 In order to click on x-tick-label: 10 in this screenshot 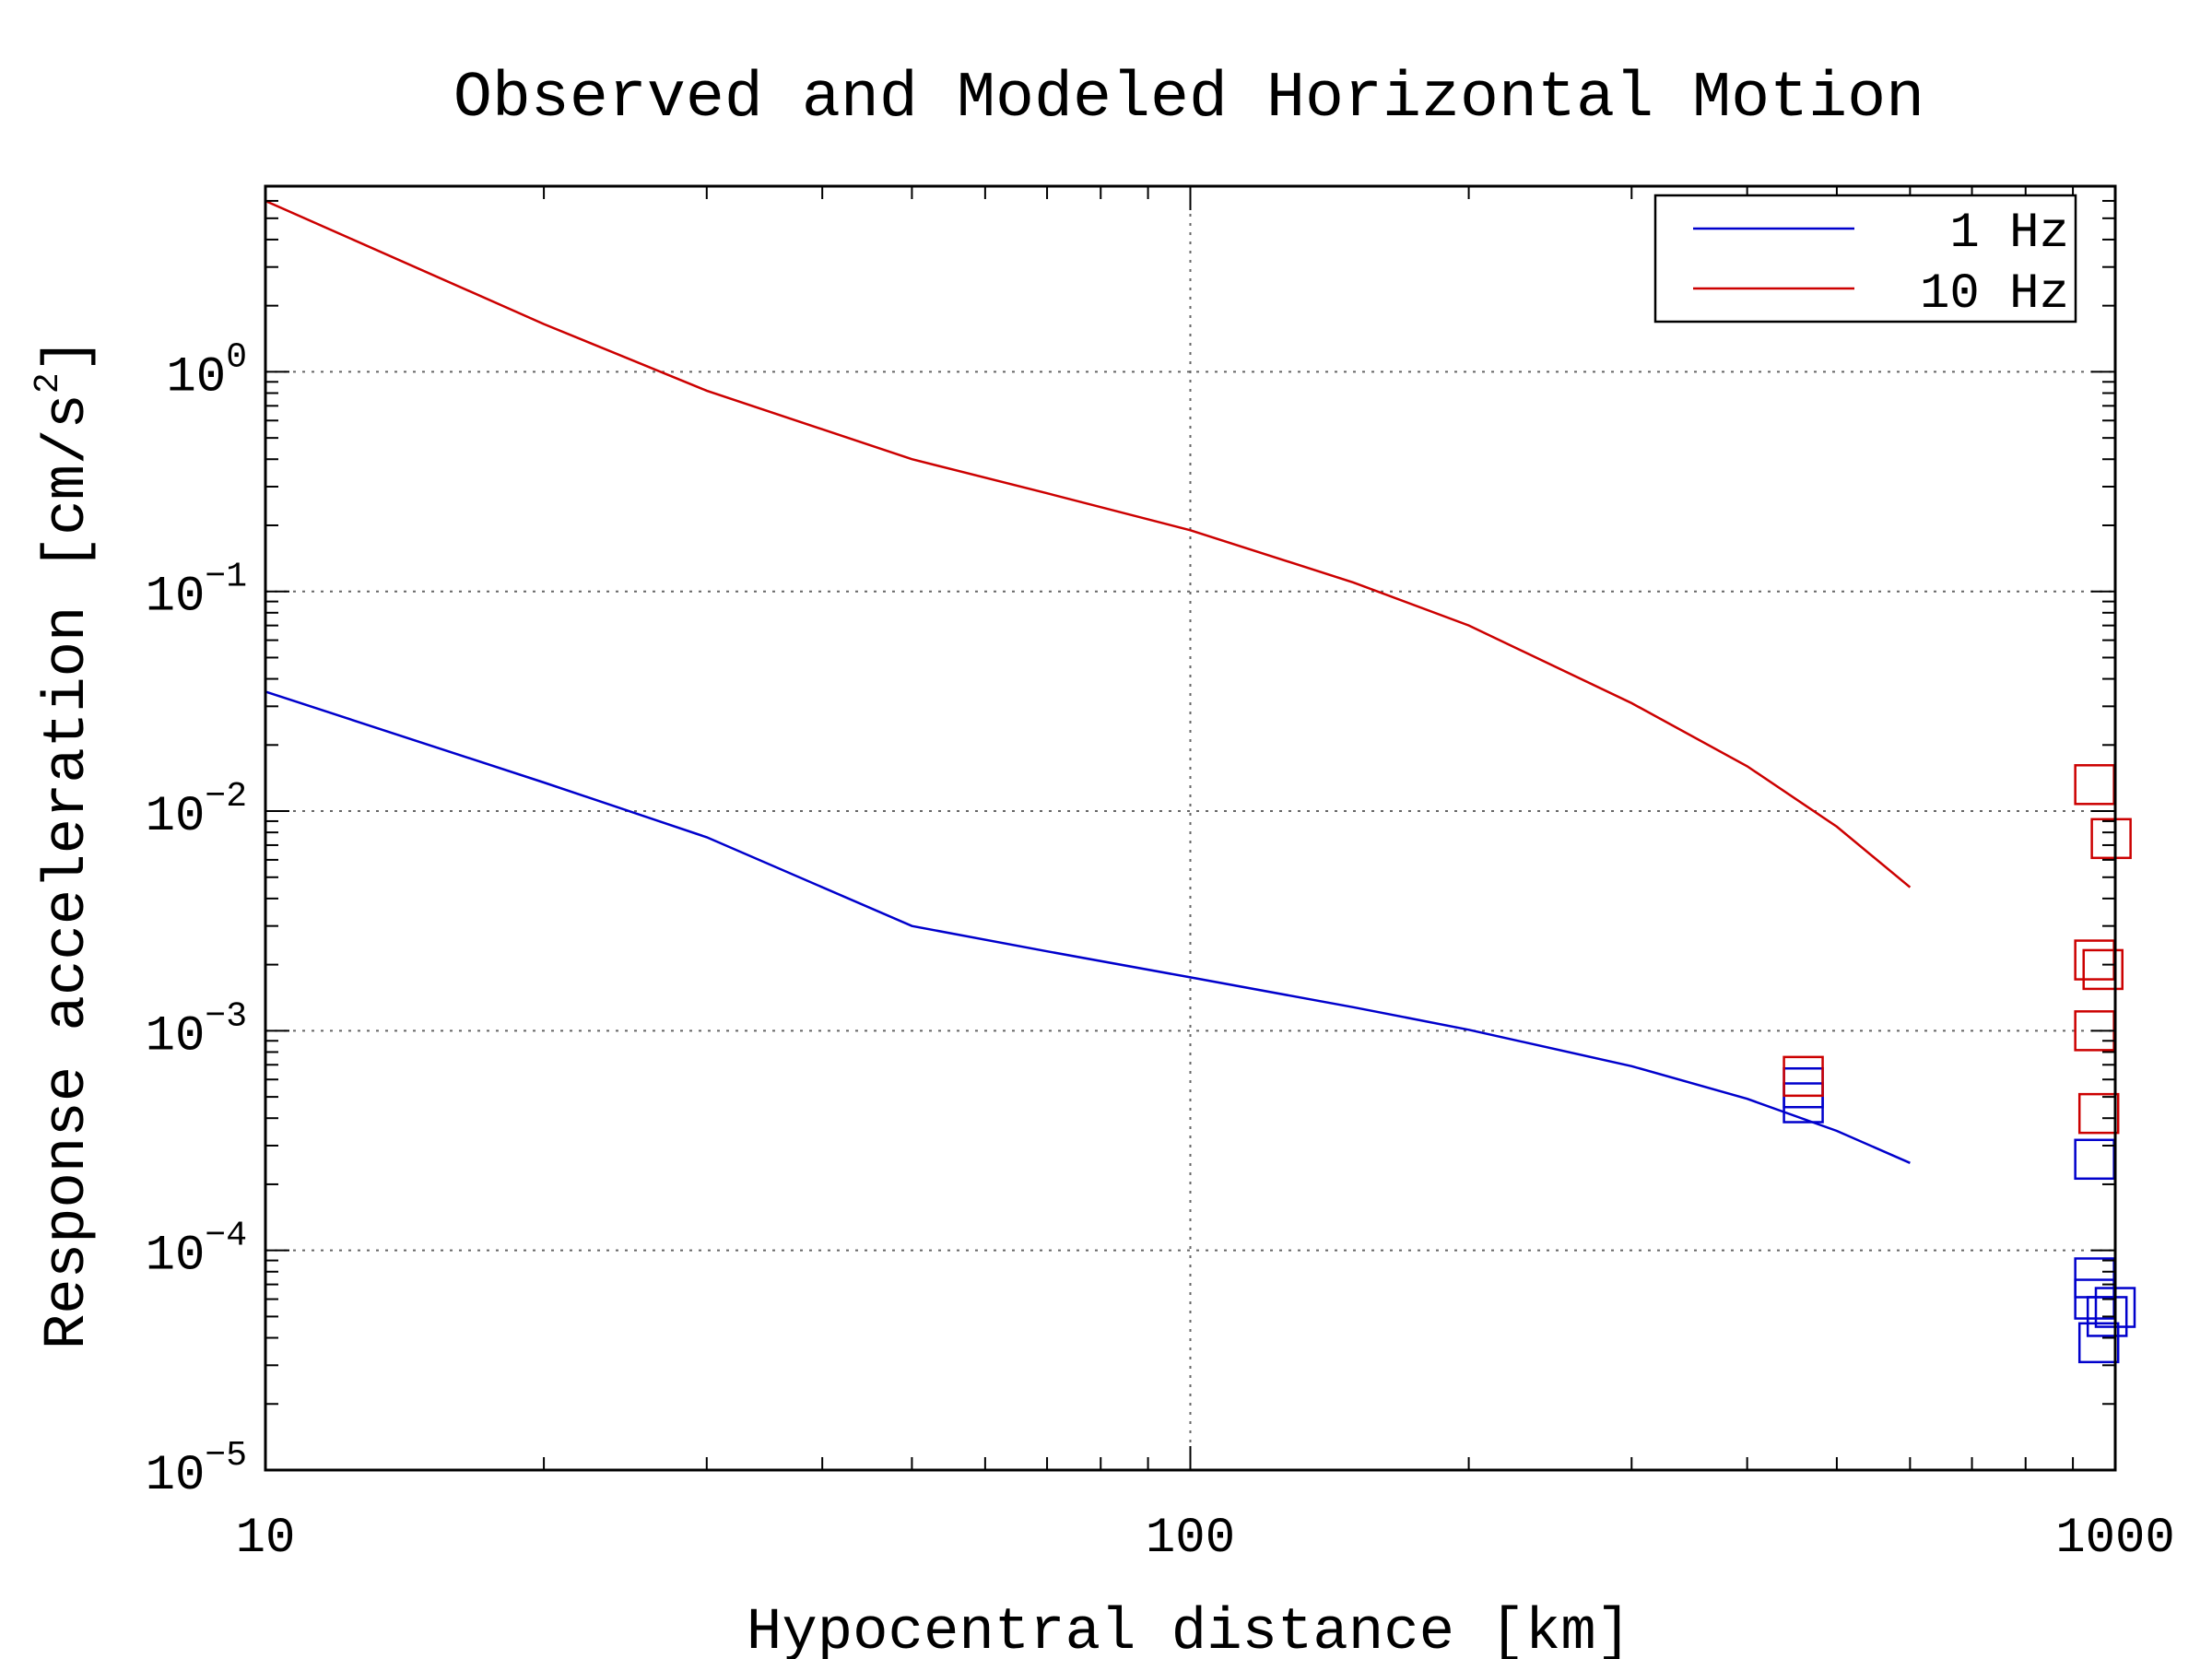, I will do `click(266, 1539)`.